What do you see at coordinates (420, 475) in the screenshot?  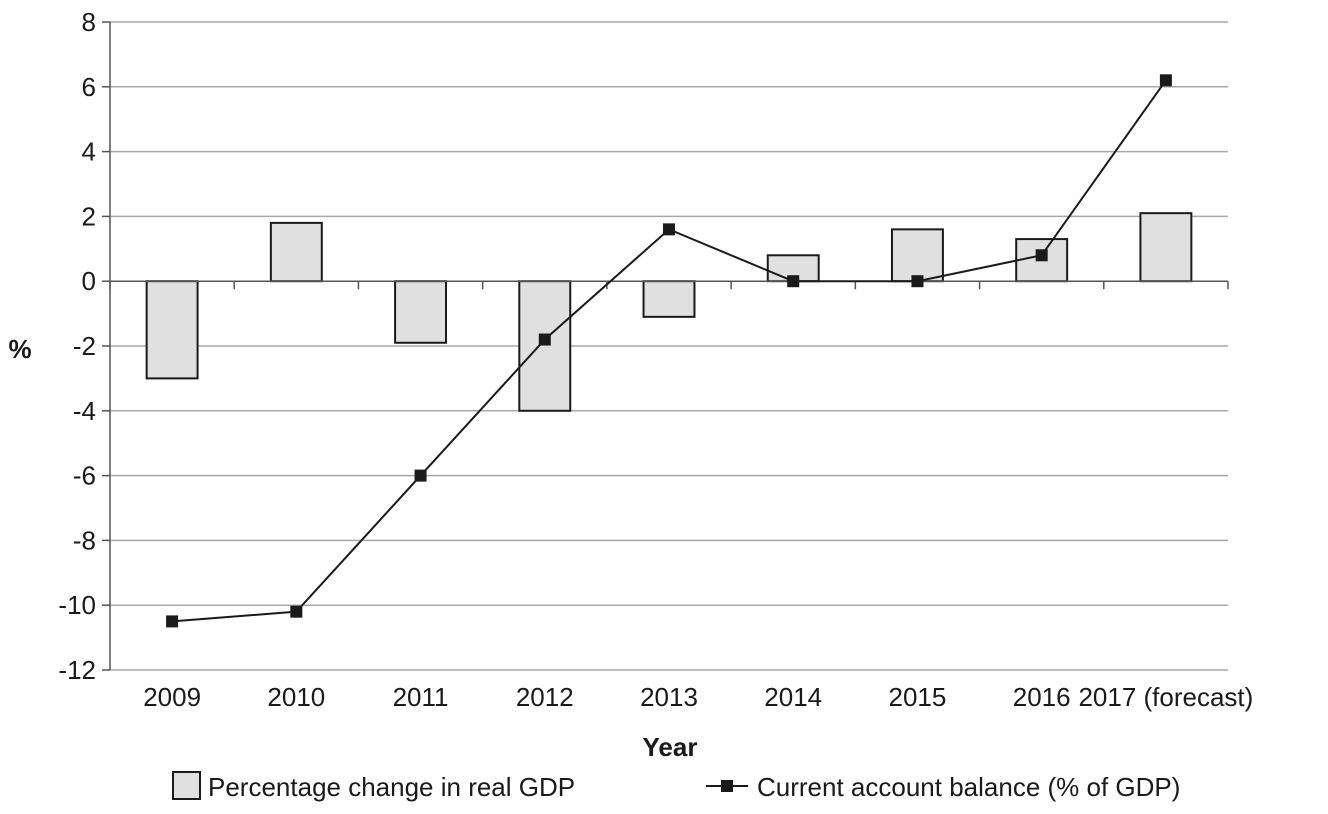 I see `line-point-2011` at bounding box center [420, 475].